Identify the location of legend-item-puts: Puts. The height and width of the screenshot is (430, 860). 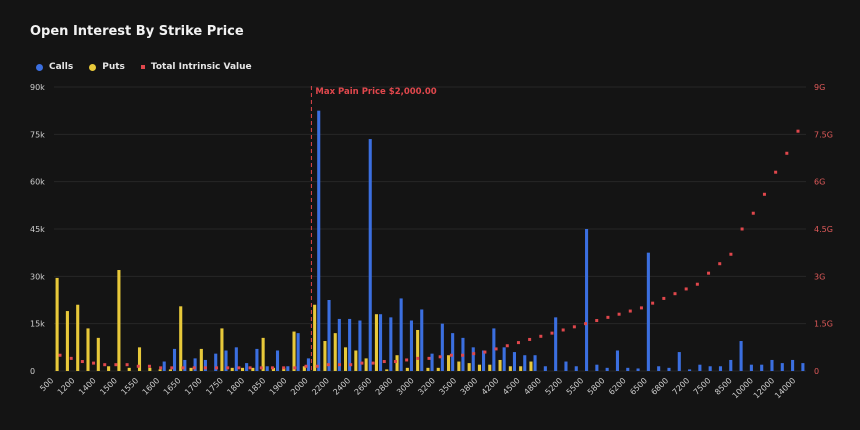
(107, 67).